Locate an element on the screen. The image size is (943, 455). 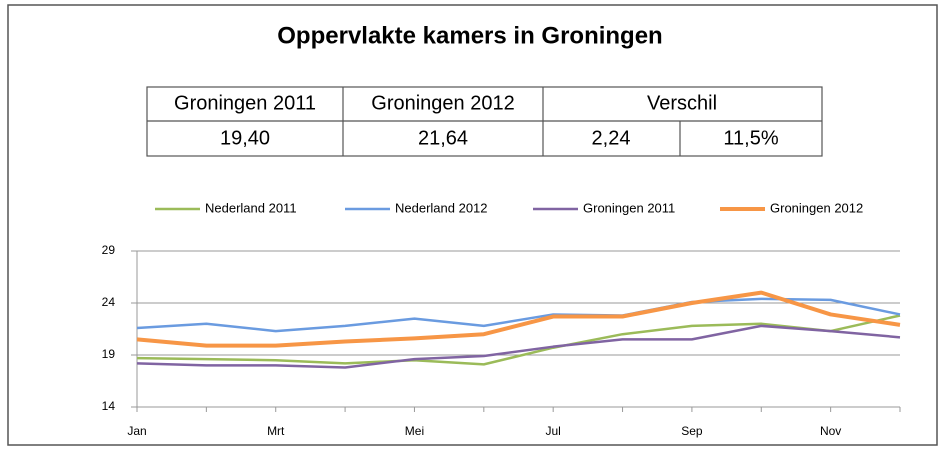
legend-label: Nederland 2012 is located at coordinates (441, 207).